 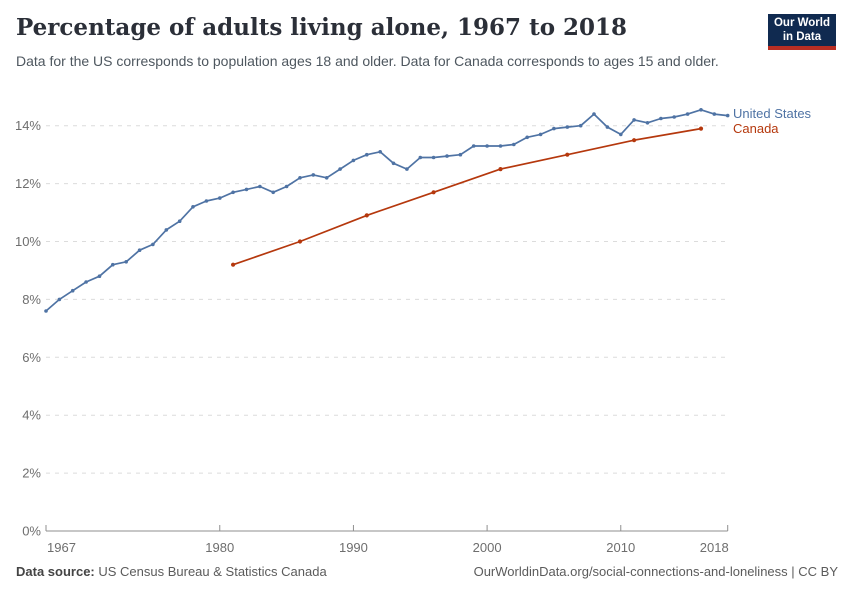 I want to click on legend-canada: Canada, so click(x=756, y=128).